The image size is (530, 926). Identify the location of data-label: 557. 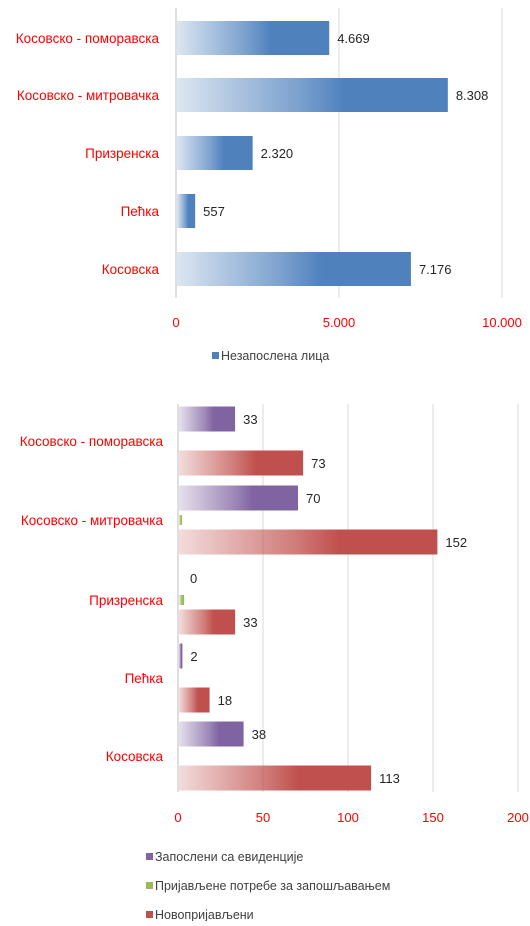
(214, 211).